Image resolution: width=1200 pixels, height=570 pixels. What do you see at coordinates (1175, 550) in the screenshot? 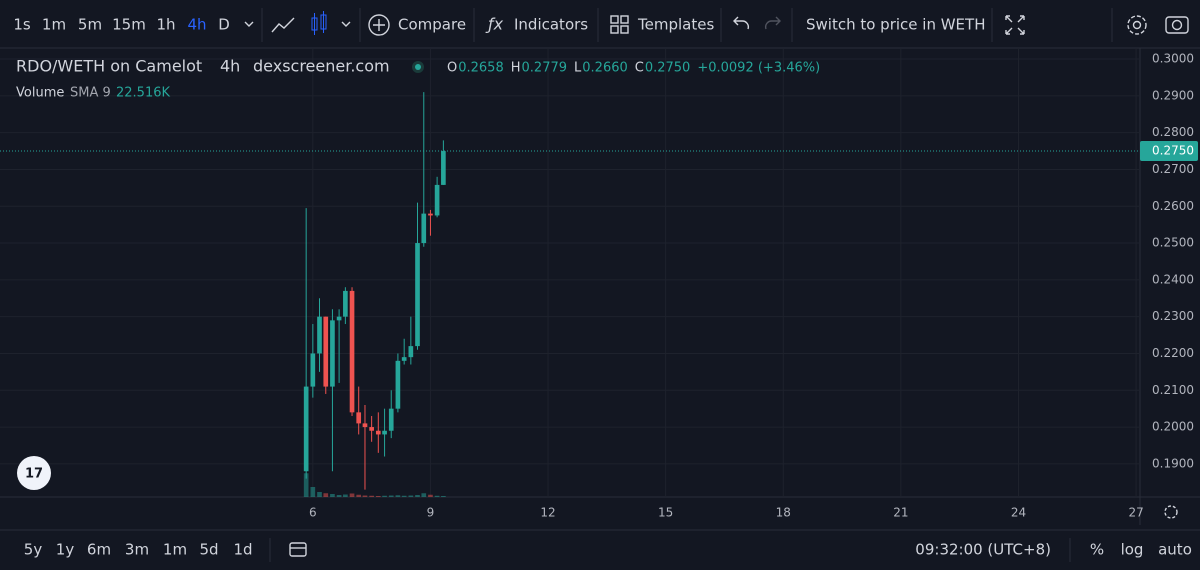
I see `auto-toggle: auto` at bounding box center [1175, 550].